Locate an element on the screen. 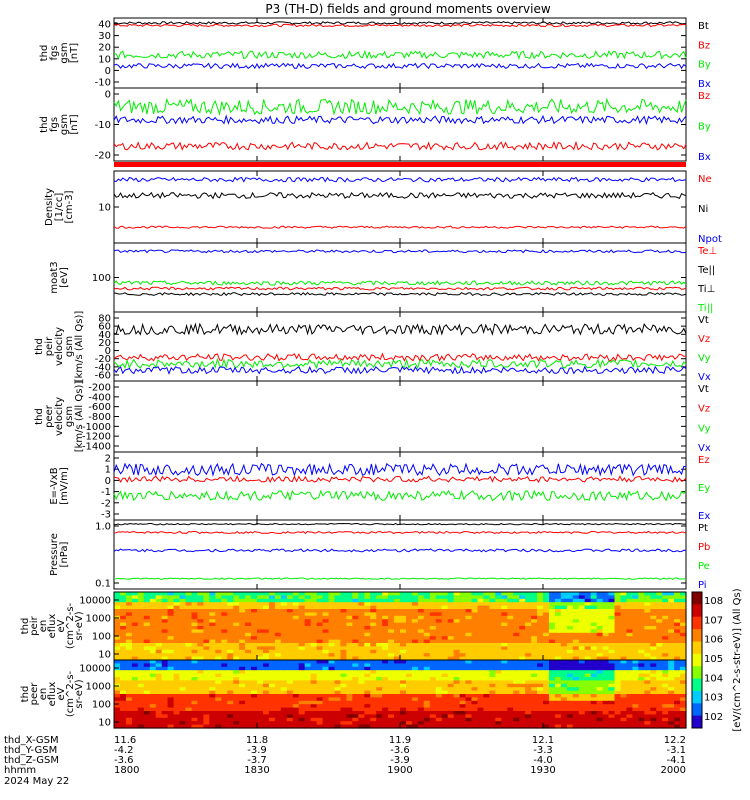  y-axis-label: [eV] is located at coordinates (64, 277).